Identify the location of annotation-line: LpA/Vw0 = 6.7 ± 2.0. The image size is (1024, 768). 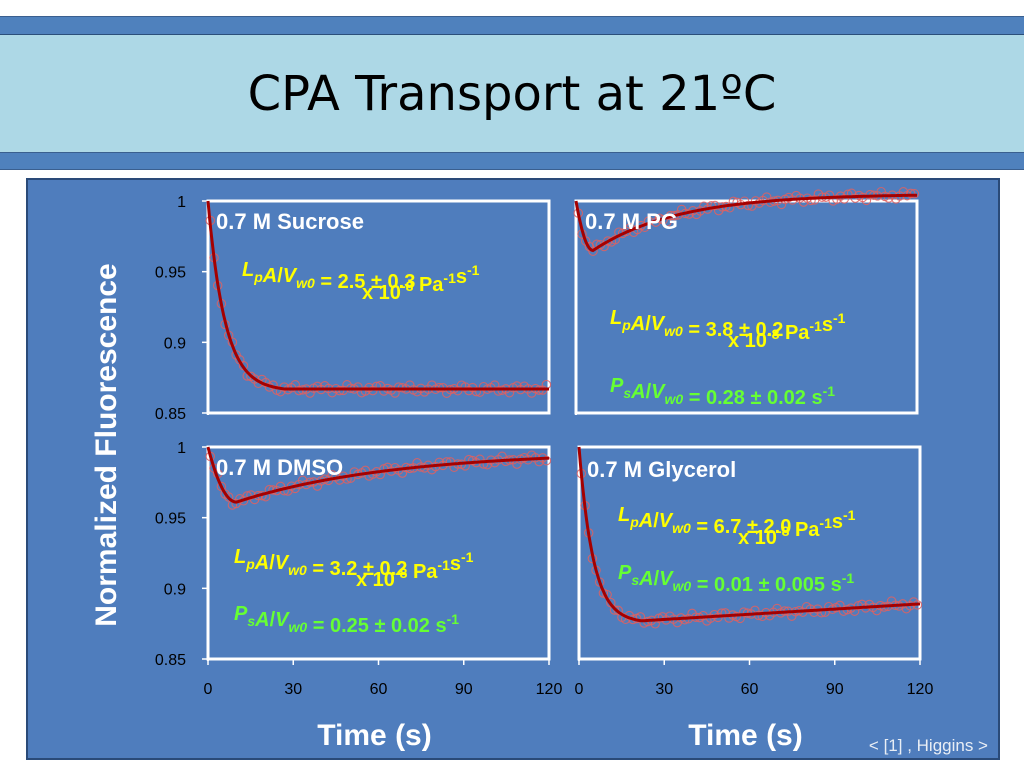
(704, 521).